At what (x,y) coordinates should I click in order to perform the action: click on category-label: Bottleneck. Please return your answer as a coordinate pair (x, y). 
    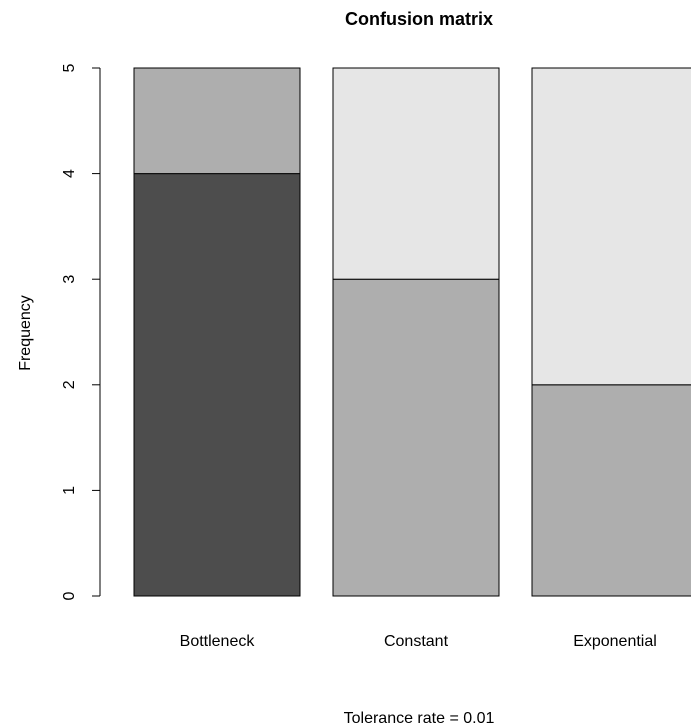
    Looking at the image, I should click on (218, 641).